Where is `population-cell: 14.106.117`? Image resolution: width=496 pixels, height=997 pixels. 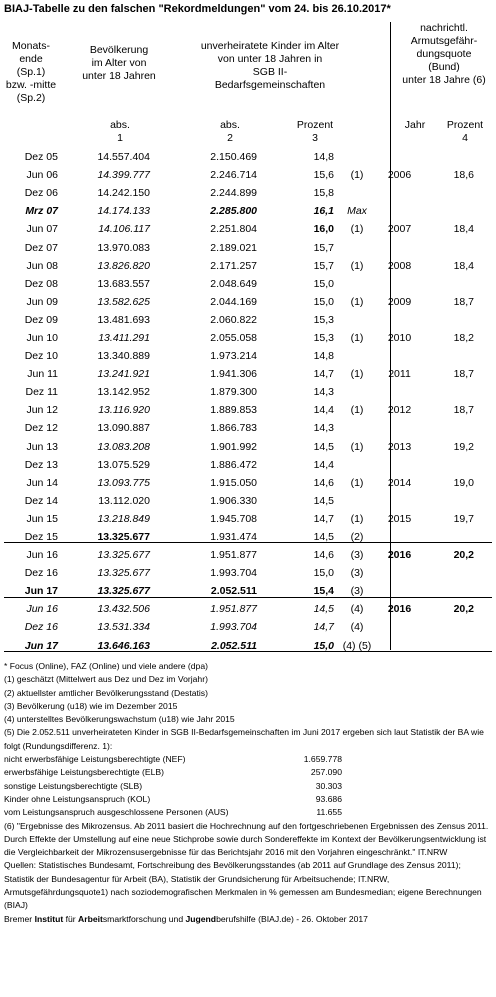 population-cell: 14.106.117 is located at coordinates (124, 229).